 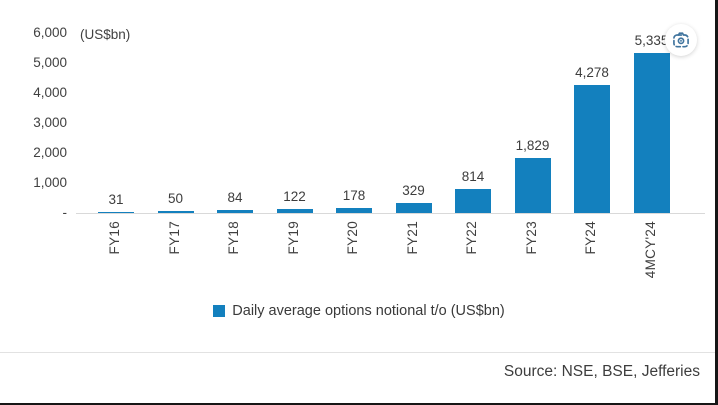 What do you see at coordinates (471, 238) in the screenshot?
I see `x-axis-label: FY22` at bounding box center [471, 238].